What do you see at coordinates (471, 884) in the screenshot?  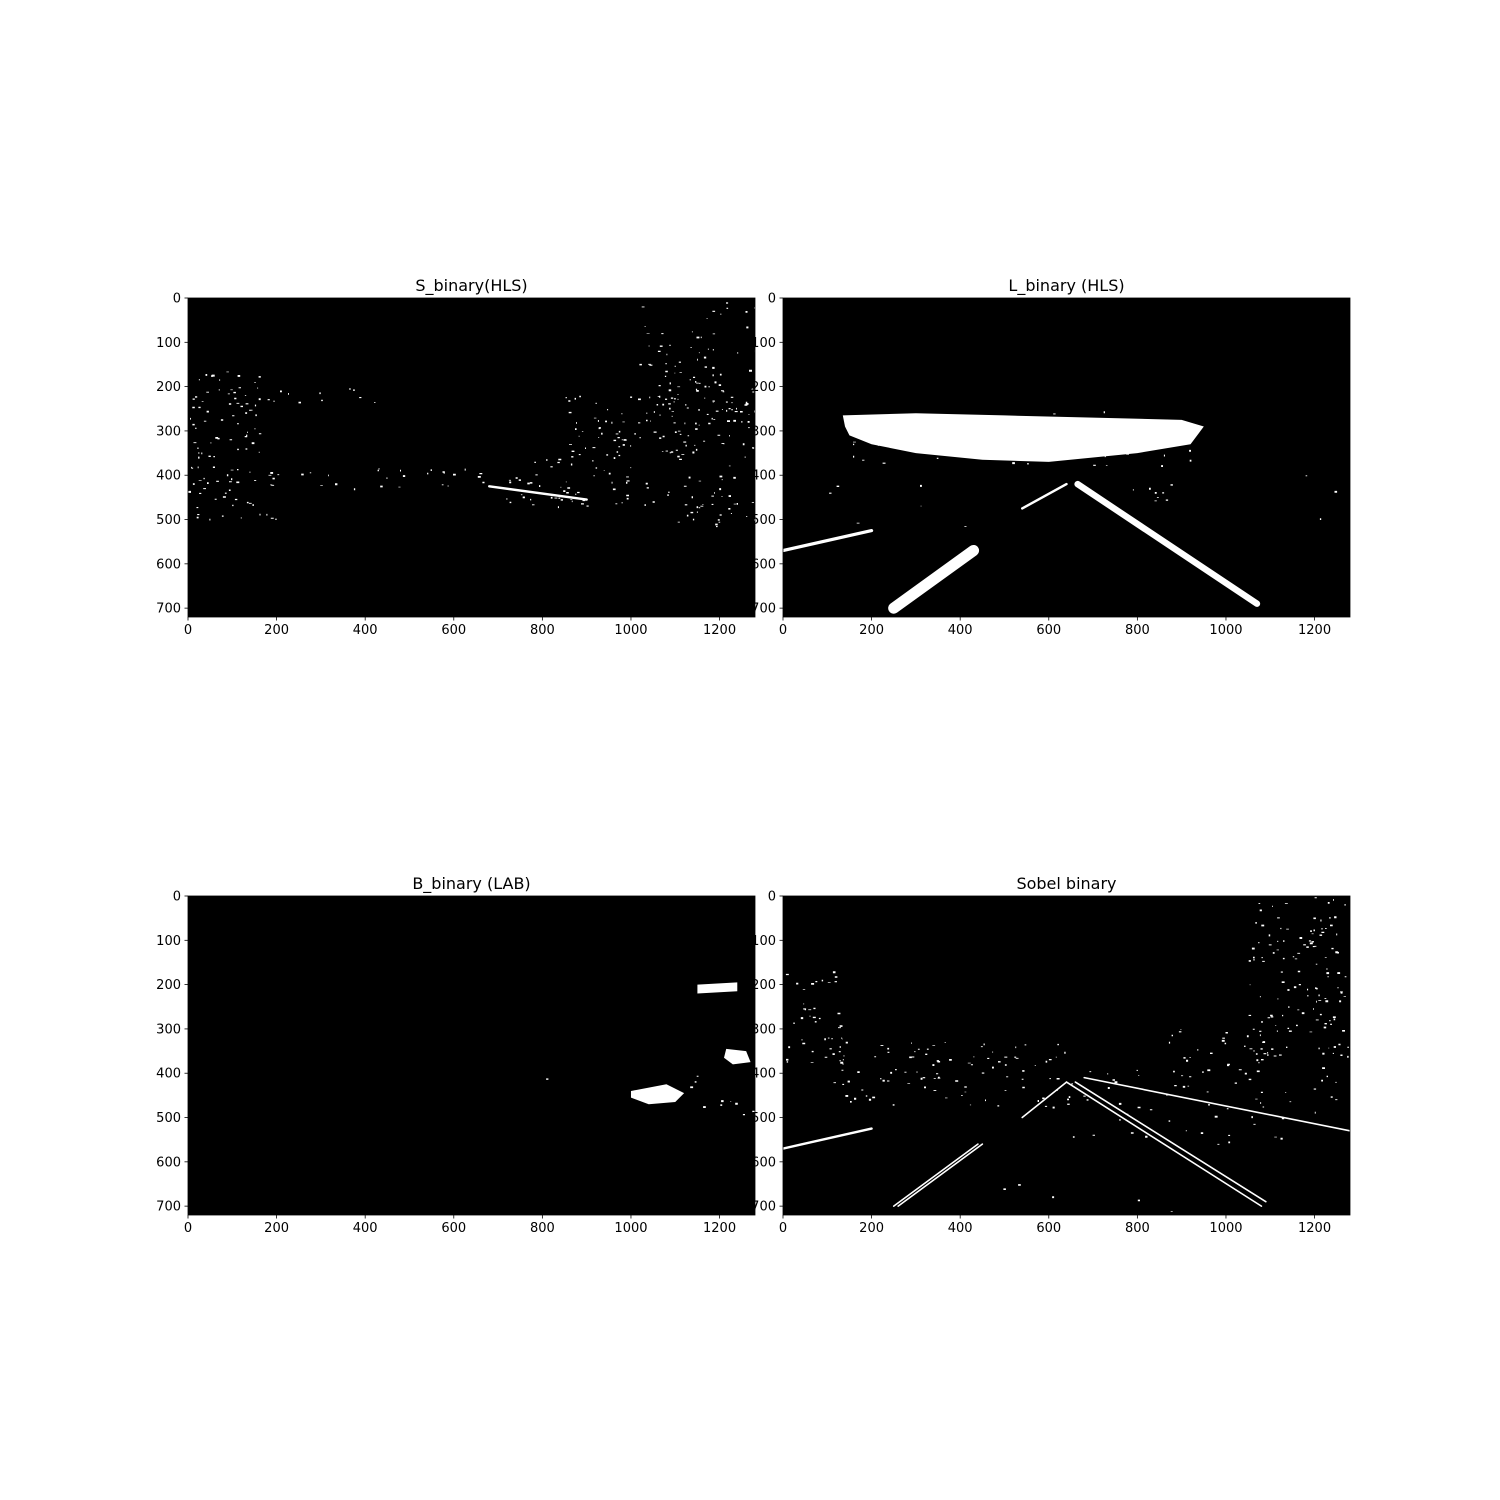 I see `subplot-title: B_binary (LAB)` at bounding box center [471, 884].